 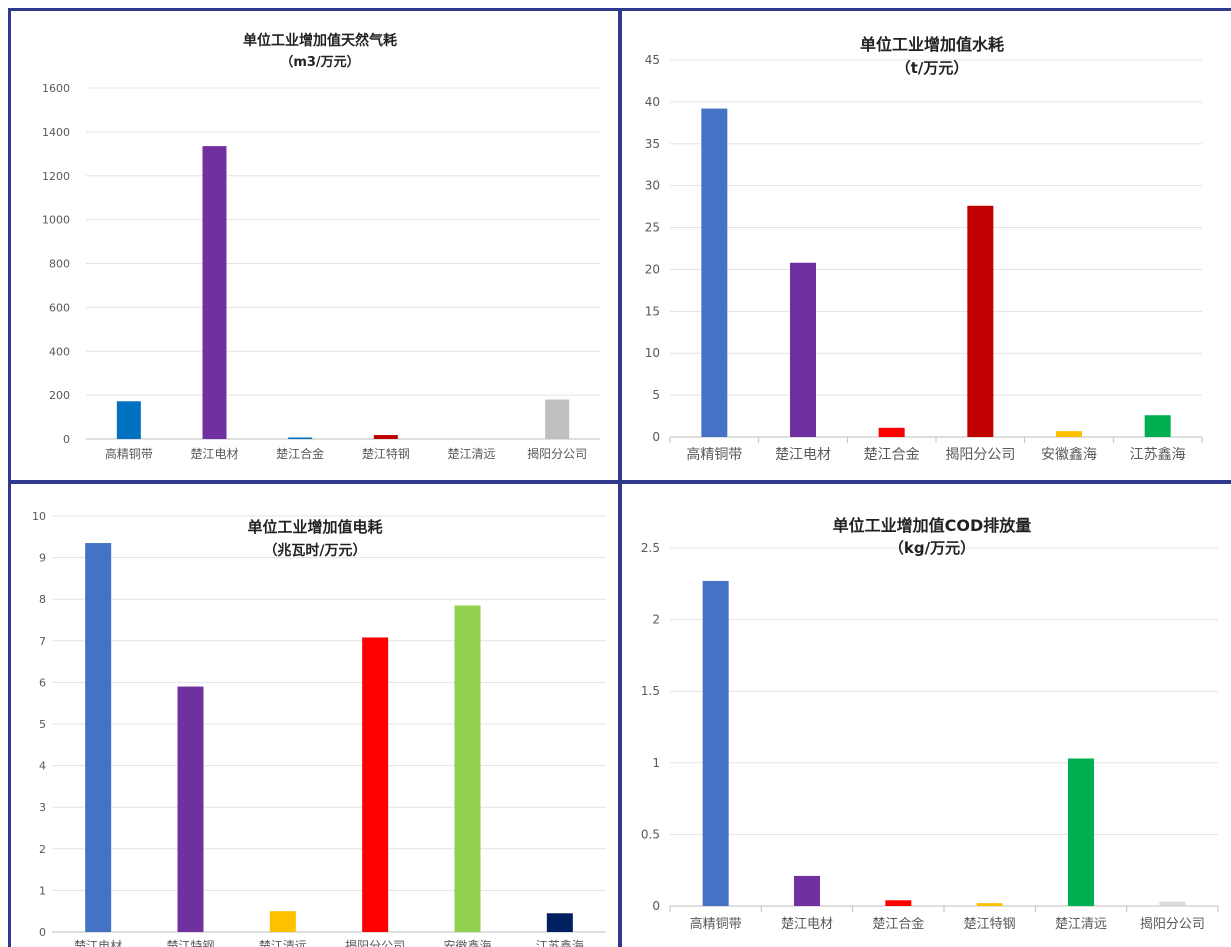 I want to click on y-tick-label: 1000, so click(x=56, y=220).